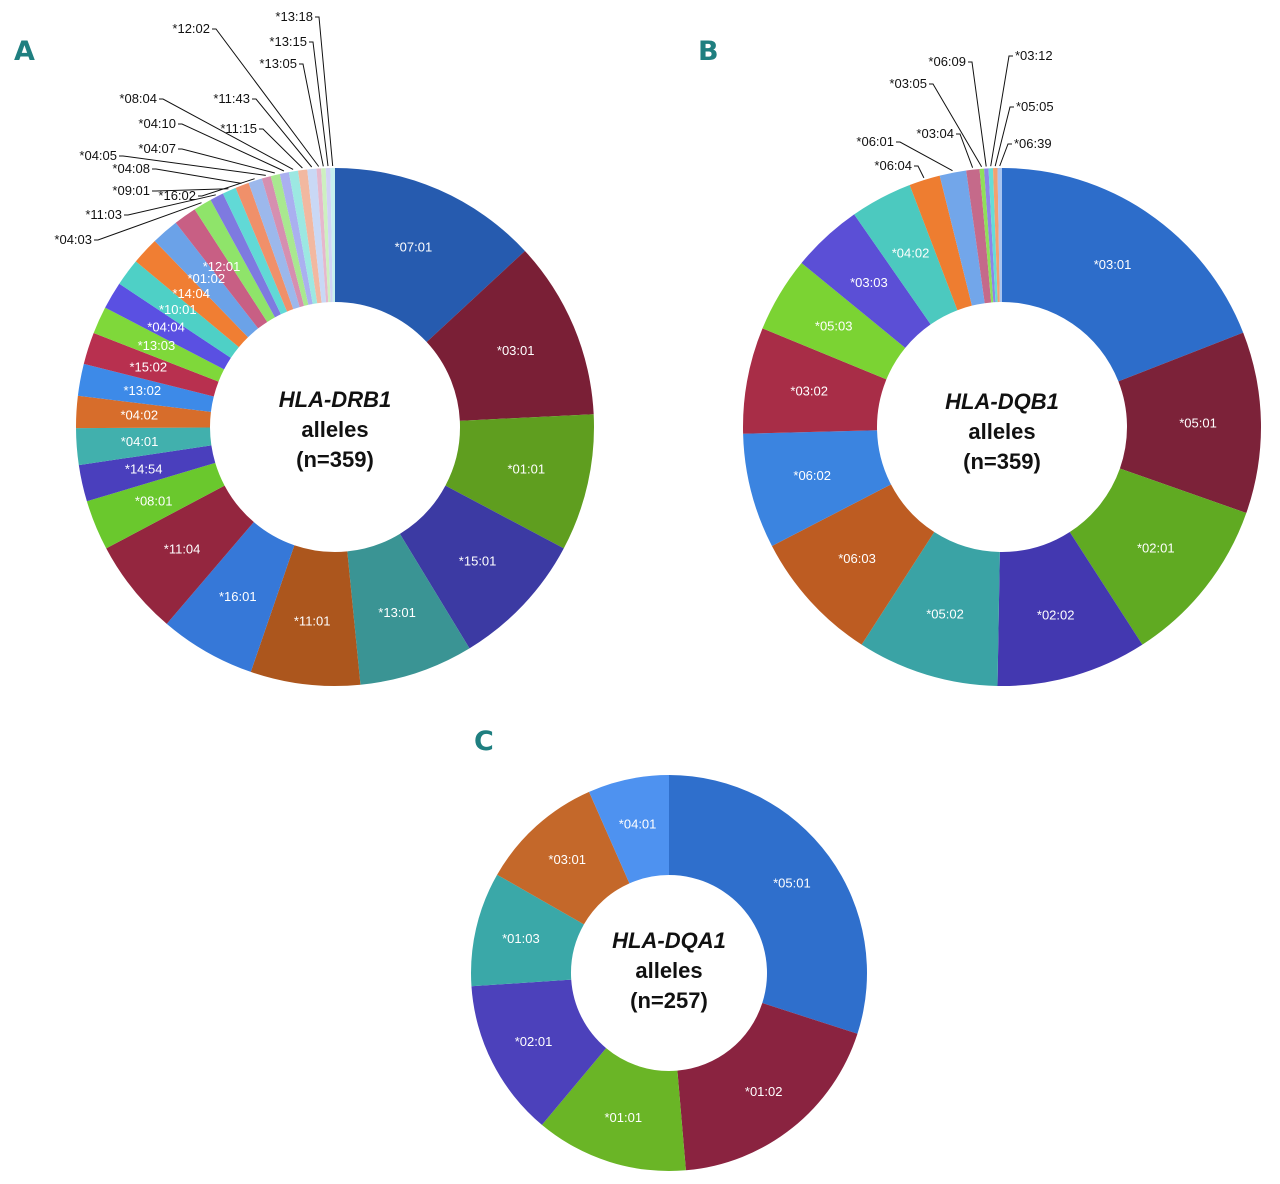 The height and width of the screenshot is (1184, 1280). Describe the element at coordinates (669, 940) in the screenshot. I see `panel-c-center-title: HLA-DQA1` at that location.